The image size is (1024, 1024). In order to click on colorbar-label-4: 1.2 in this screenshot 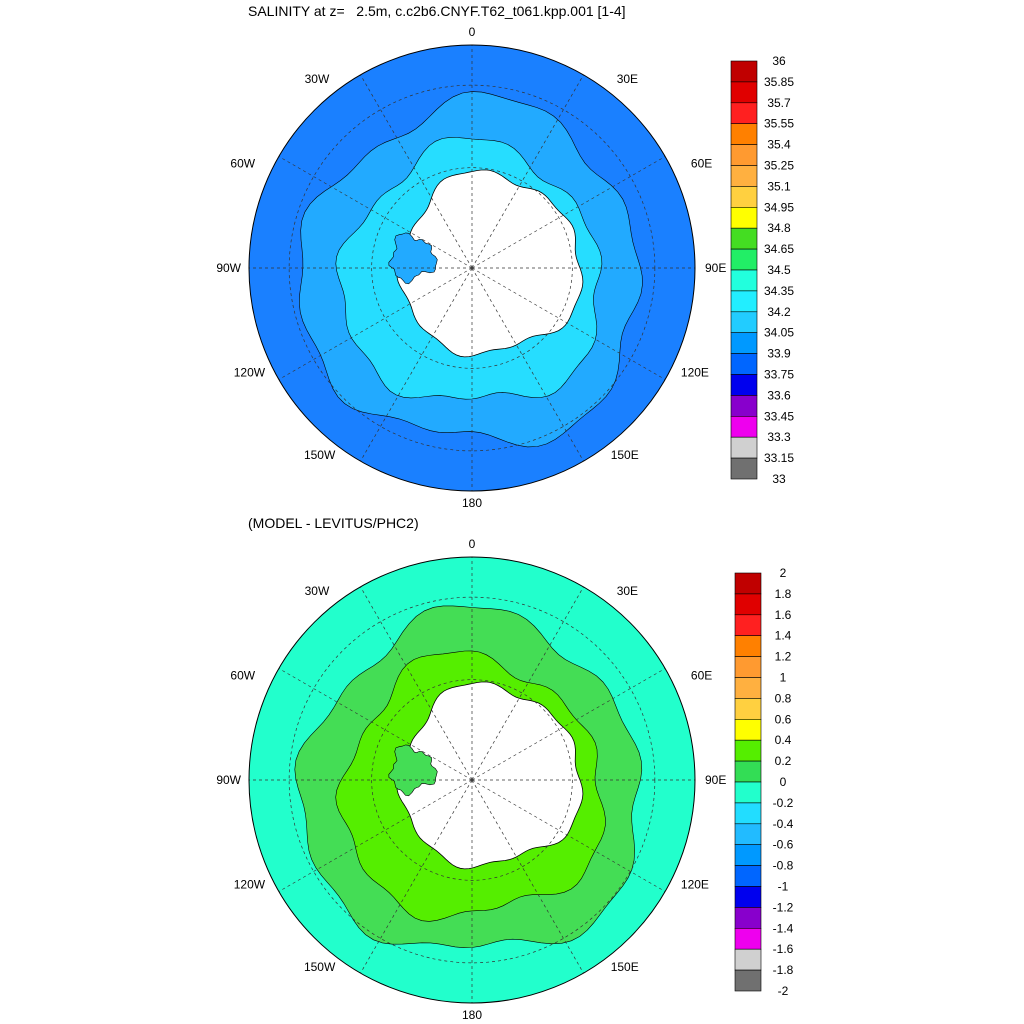, I will do `click(783, 657)`.